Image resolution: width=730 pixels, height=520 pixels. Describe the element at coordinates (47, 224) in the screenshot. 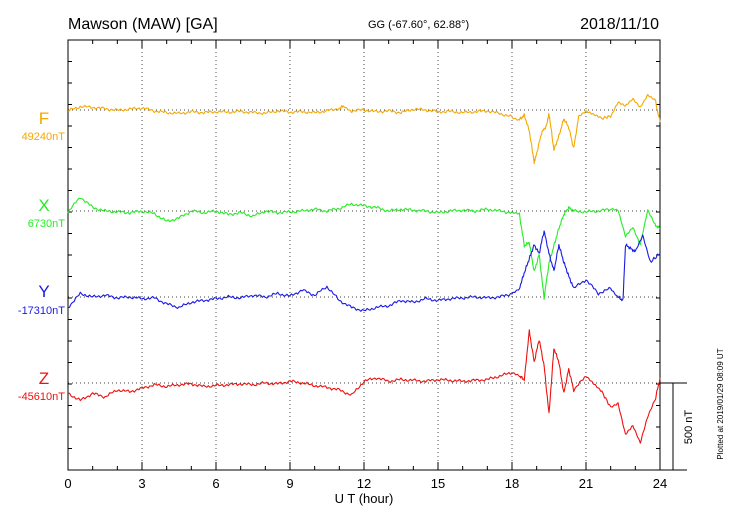

I see `series-baseline-label-X: 6730nT` at that location.